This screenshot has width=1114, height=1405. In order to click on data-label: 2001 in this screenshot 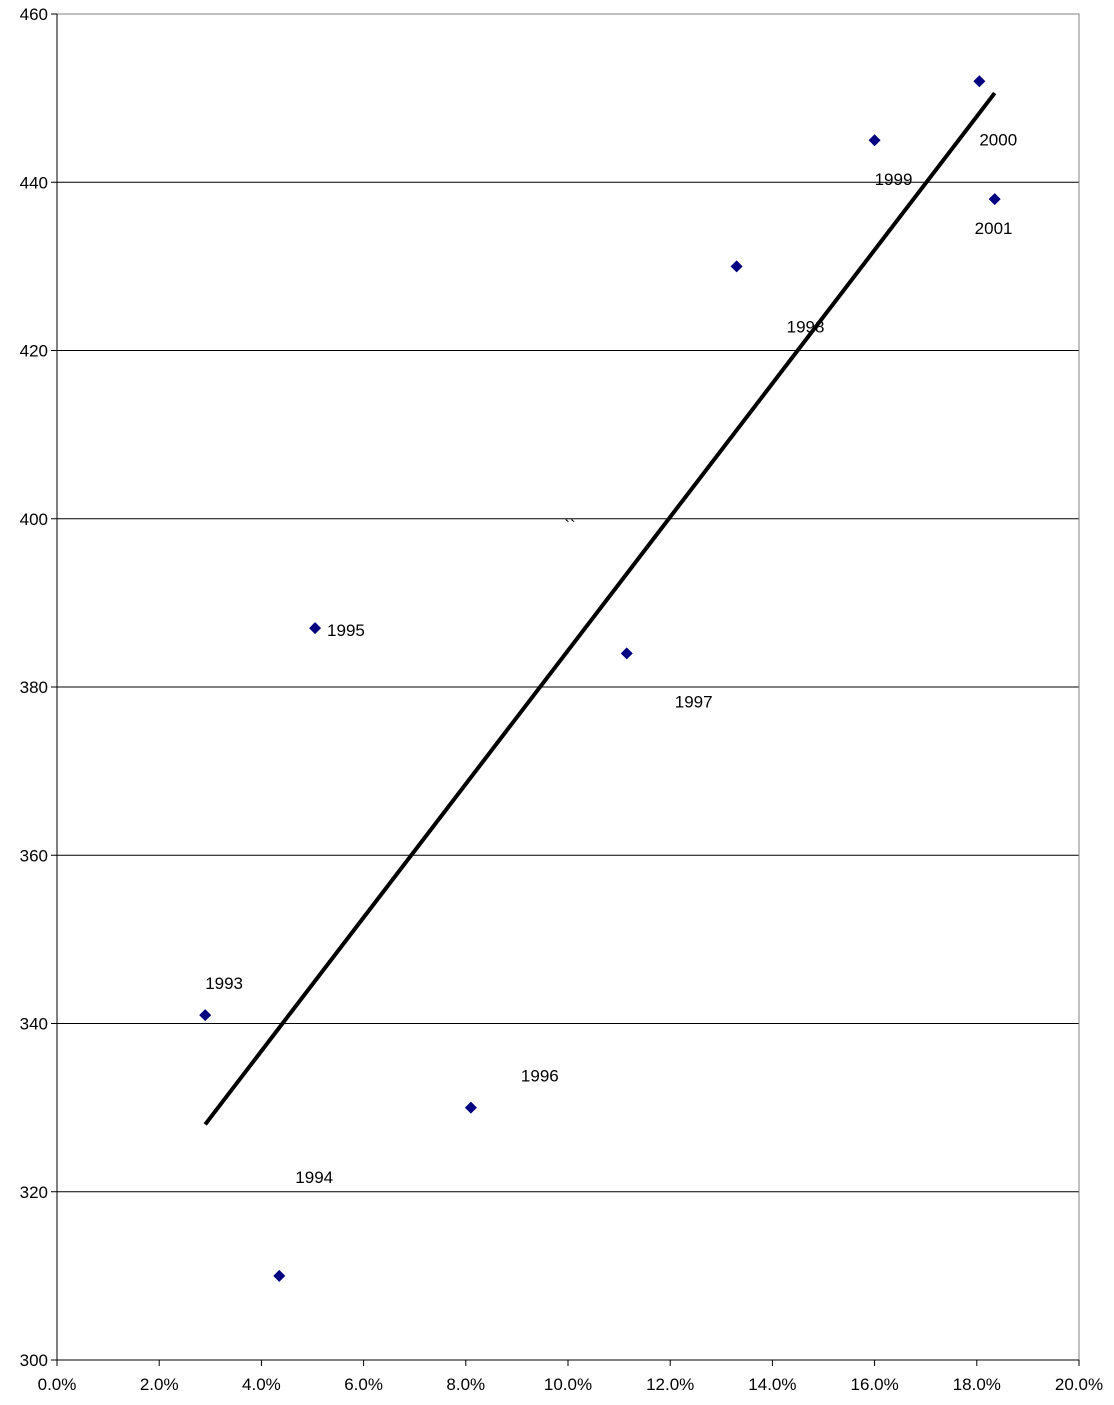, I will do `click(994, 228)`.